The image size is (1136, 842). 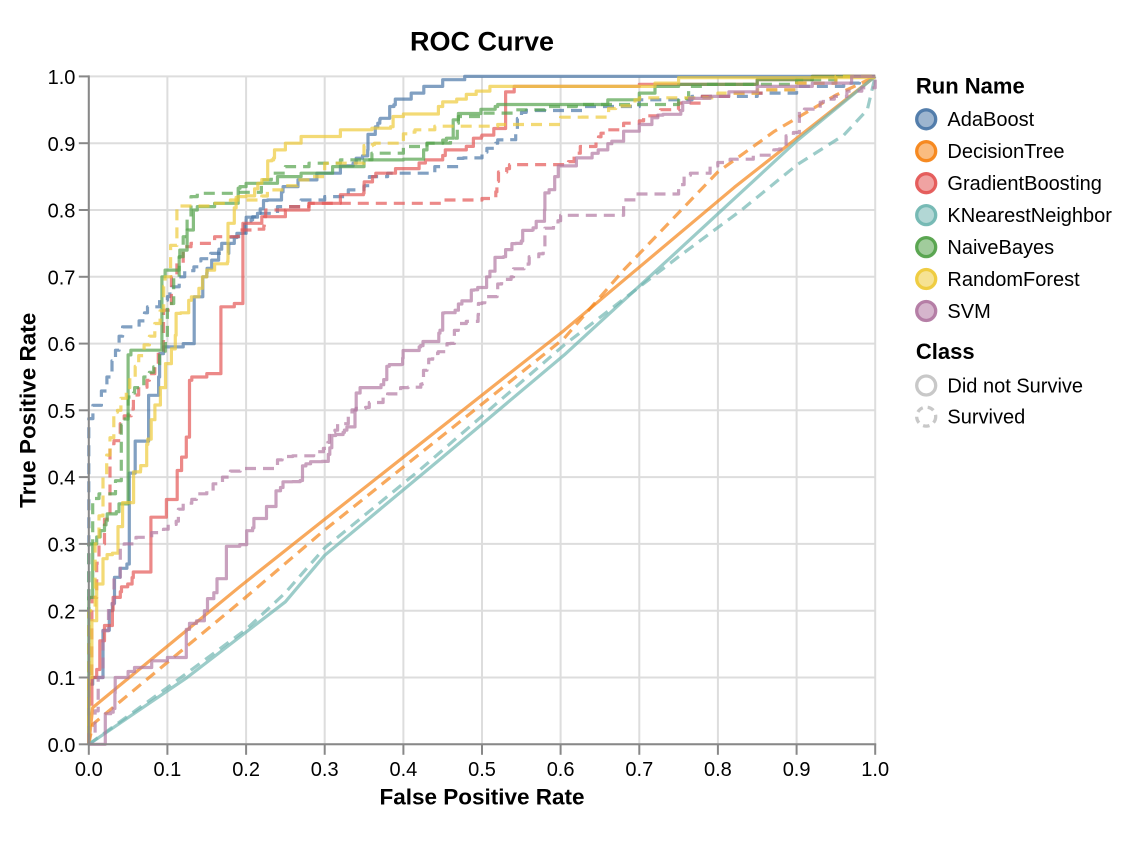 What do you see at coordinates (1024, 184) in the screenshot?
I see `svg-text: GradientBoosting` at bounding box center [1024, 184].